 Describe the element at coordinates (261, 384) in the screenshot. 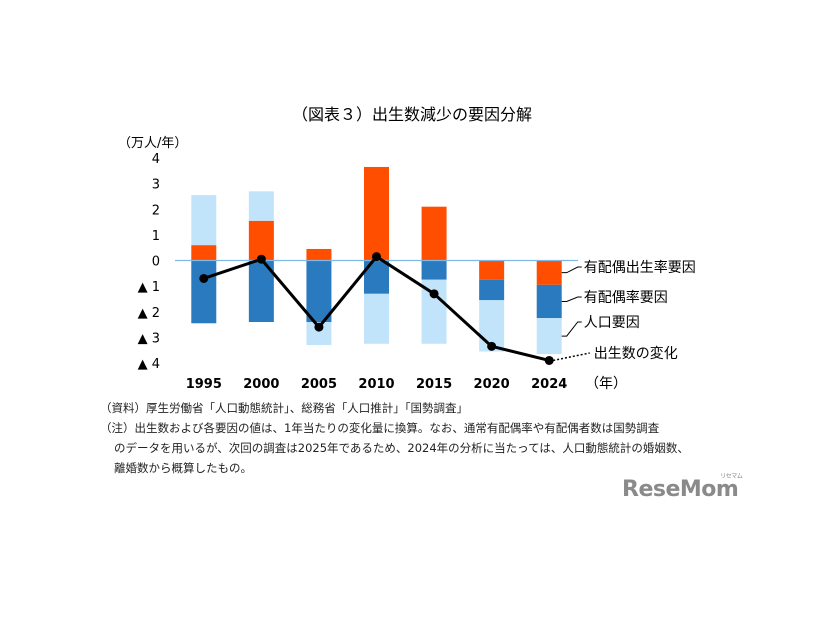

I see `x-tick-label: 2000` at that location.